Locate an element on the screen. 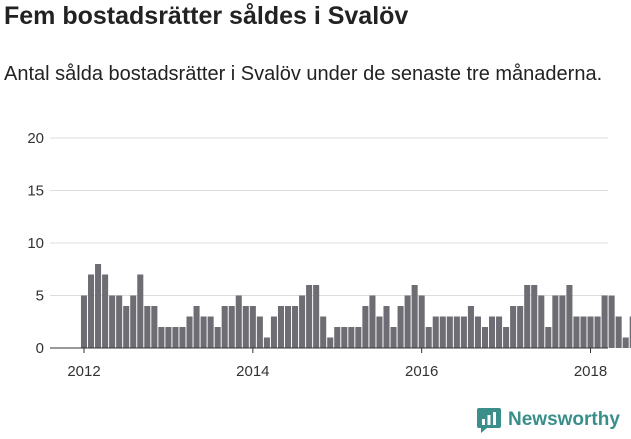 This screenshot has height=439, width=631. x-tick-label: 2016 is located at coordinates (421, 371).